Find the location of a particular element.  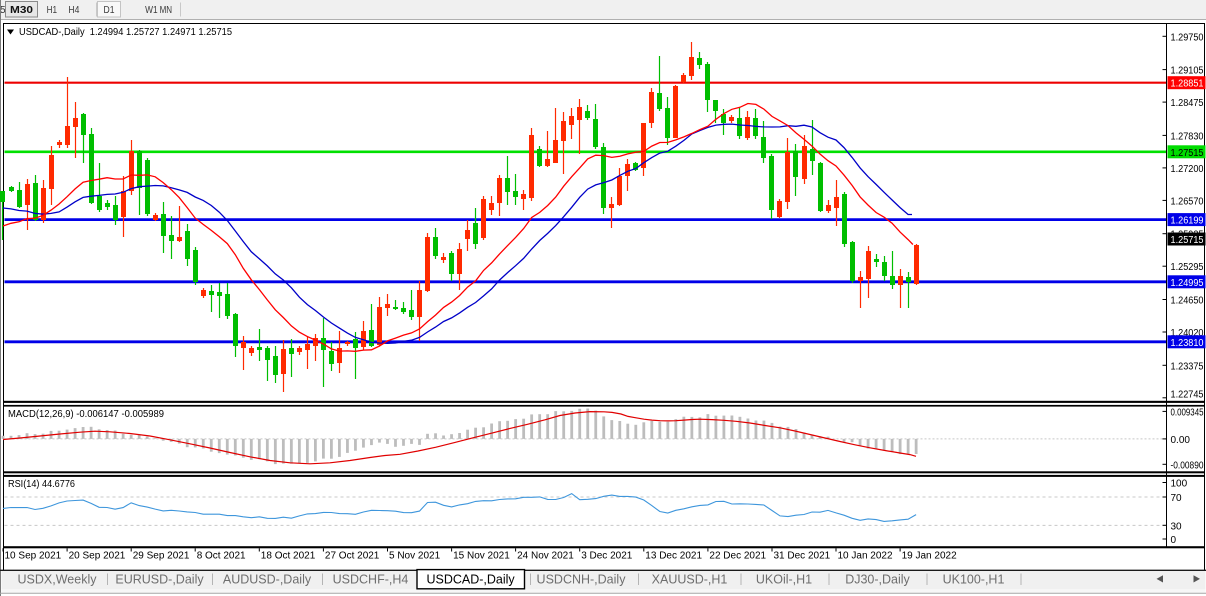

svg-text: MN is located at coordinates (166, 10).